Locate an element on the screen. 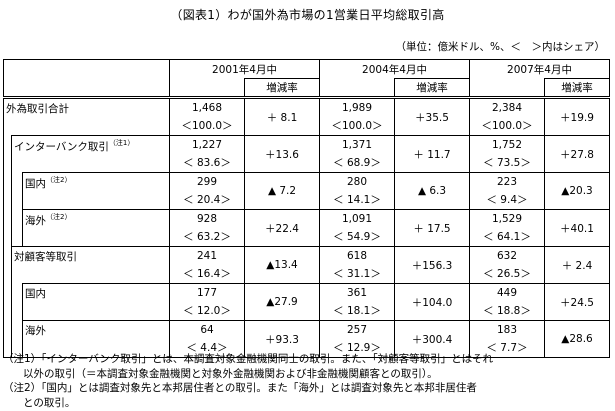 This screenshot has width=615, height=411. cell-text: 257 is located at coordinates (357, 330).